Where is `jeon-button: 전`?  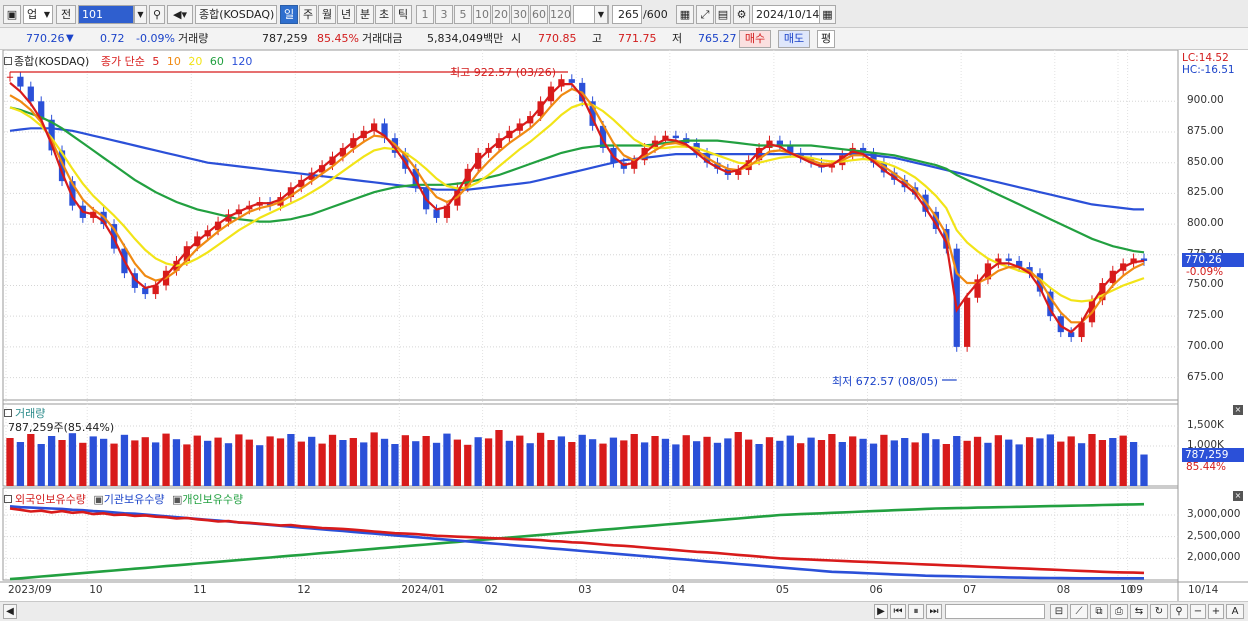
jeon-button: 전 is located at coordinates (66, 14).